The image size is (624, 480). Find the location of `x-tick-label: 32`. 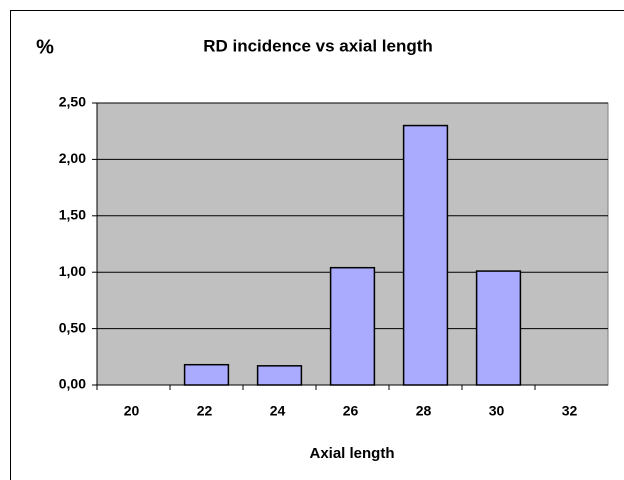

x-tick-label: 32 is located at coordinates (570, 411).